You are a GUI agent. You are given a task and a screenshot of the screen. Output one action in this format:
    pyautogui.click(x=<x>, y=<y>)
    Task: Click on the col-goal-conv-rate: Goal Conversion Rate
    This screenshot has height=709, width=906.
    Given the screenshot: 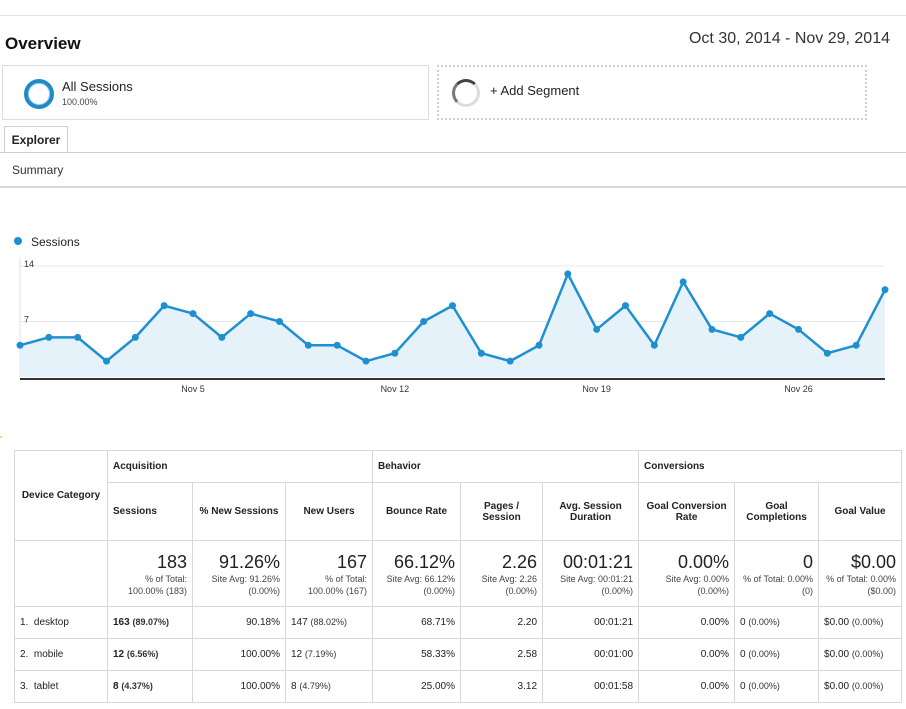 What is the action you would take?
    pyautogui.click(x=687, y=511)
    